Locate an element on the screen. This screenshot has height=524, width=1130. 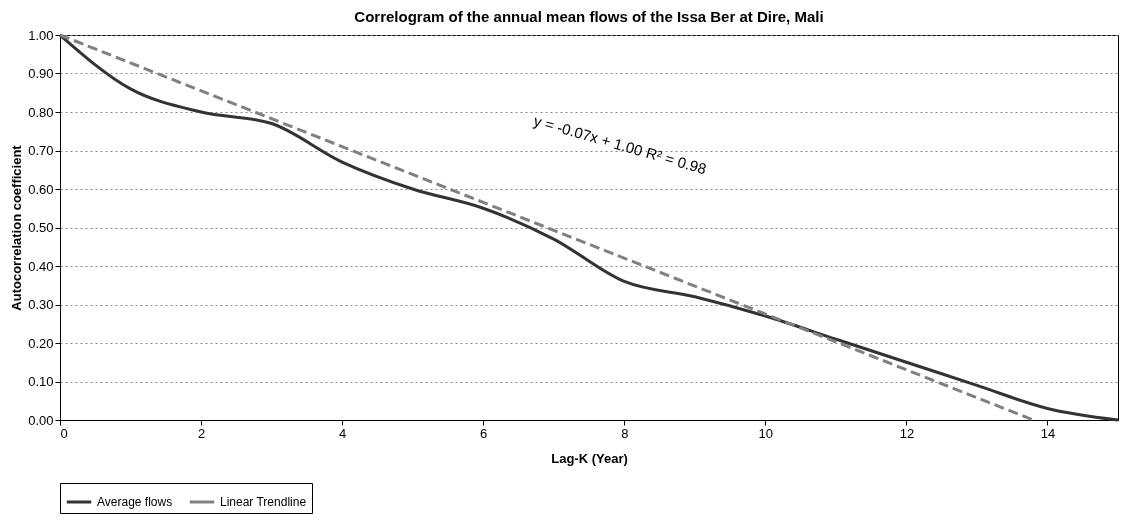
x-tick-label: 14 is located at coordinates (1048, 433).